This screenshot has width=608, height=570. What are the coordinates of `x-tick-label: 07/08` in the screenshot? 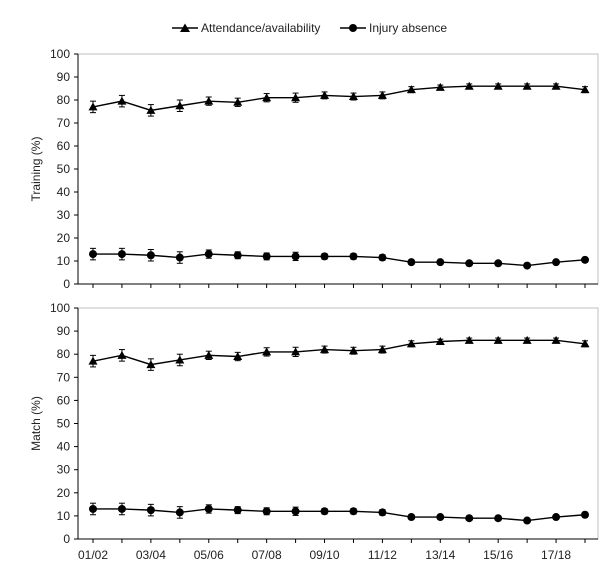 It's located at (267, 555).